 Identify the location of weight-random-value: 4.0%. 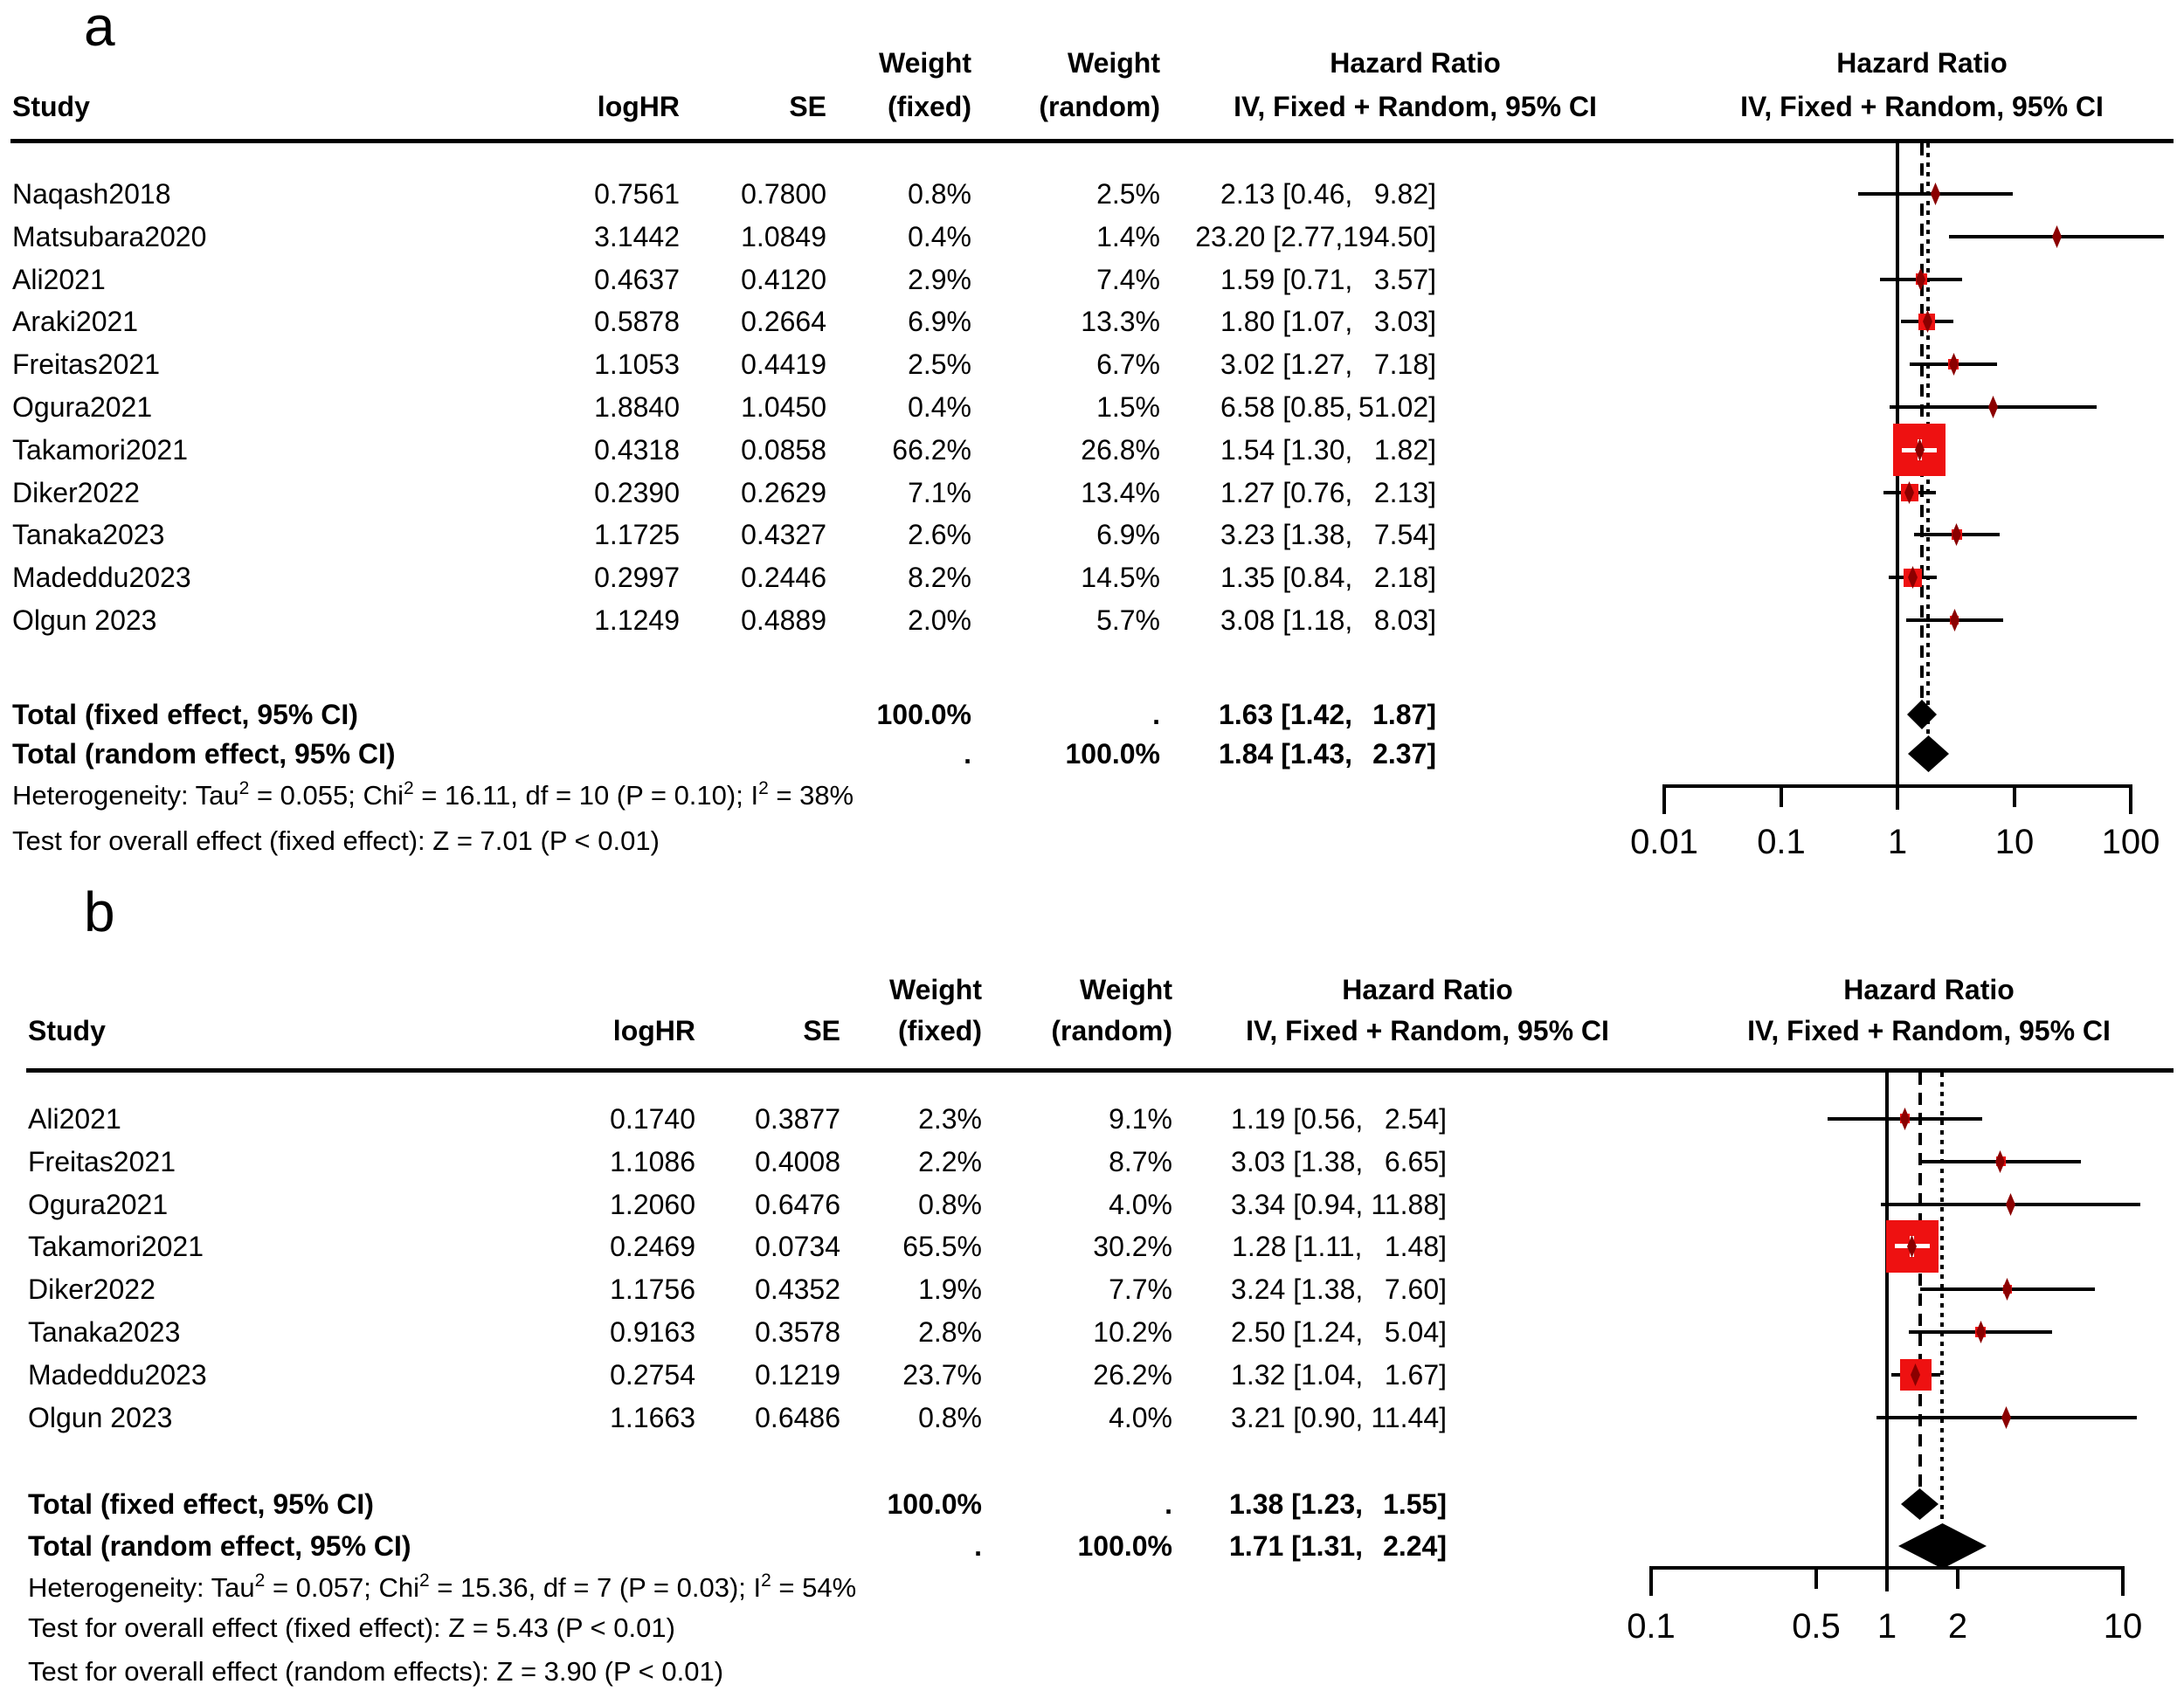
(1140, 1417).